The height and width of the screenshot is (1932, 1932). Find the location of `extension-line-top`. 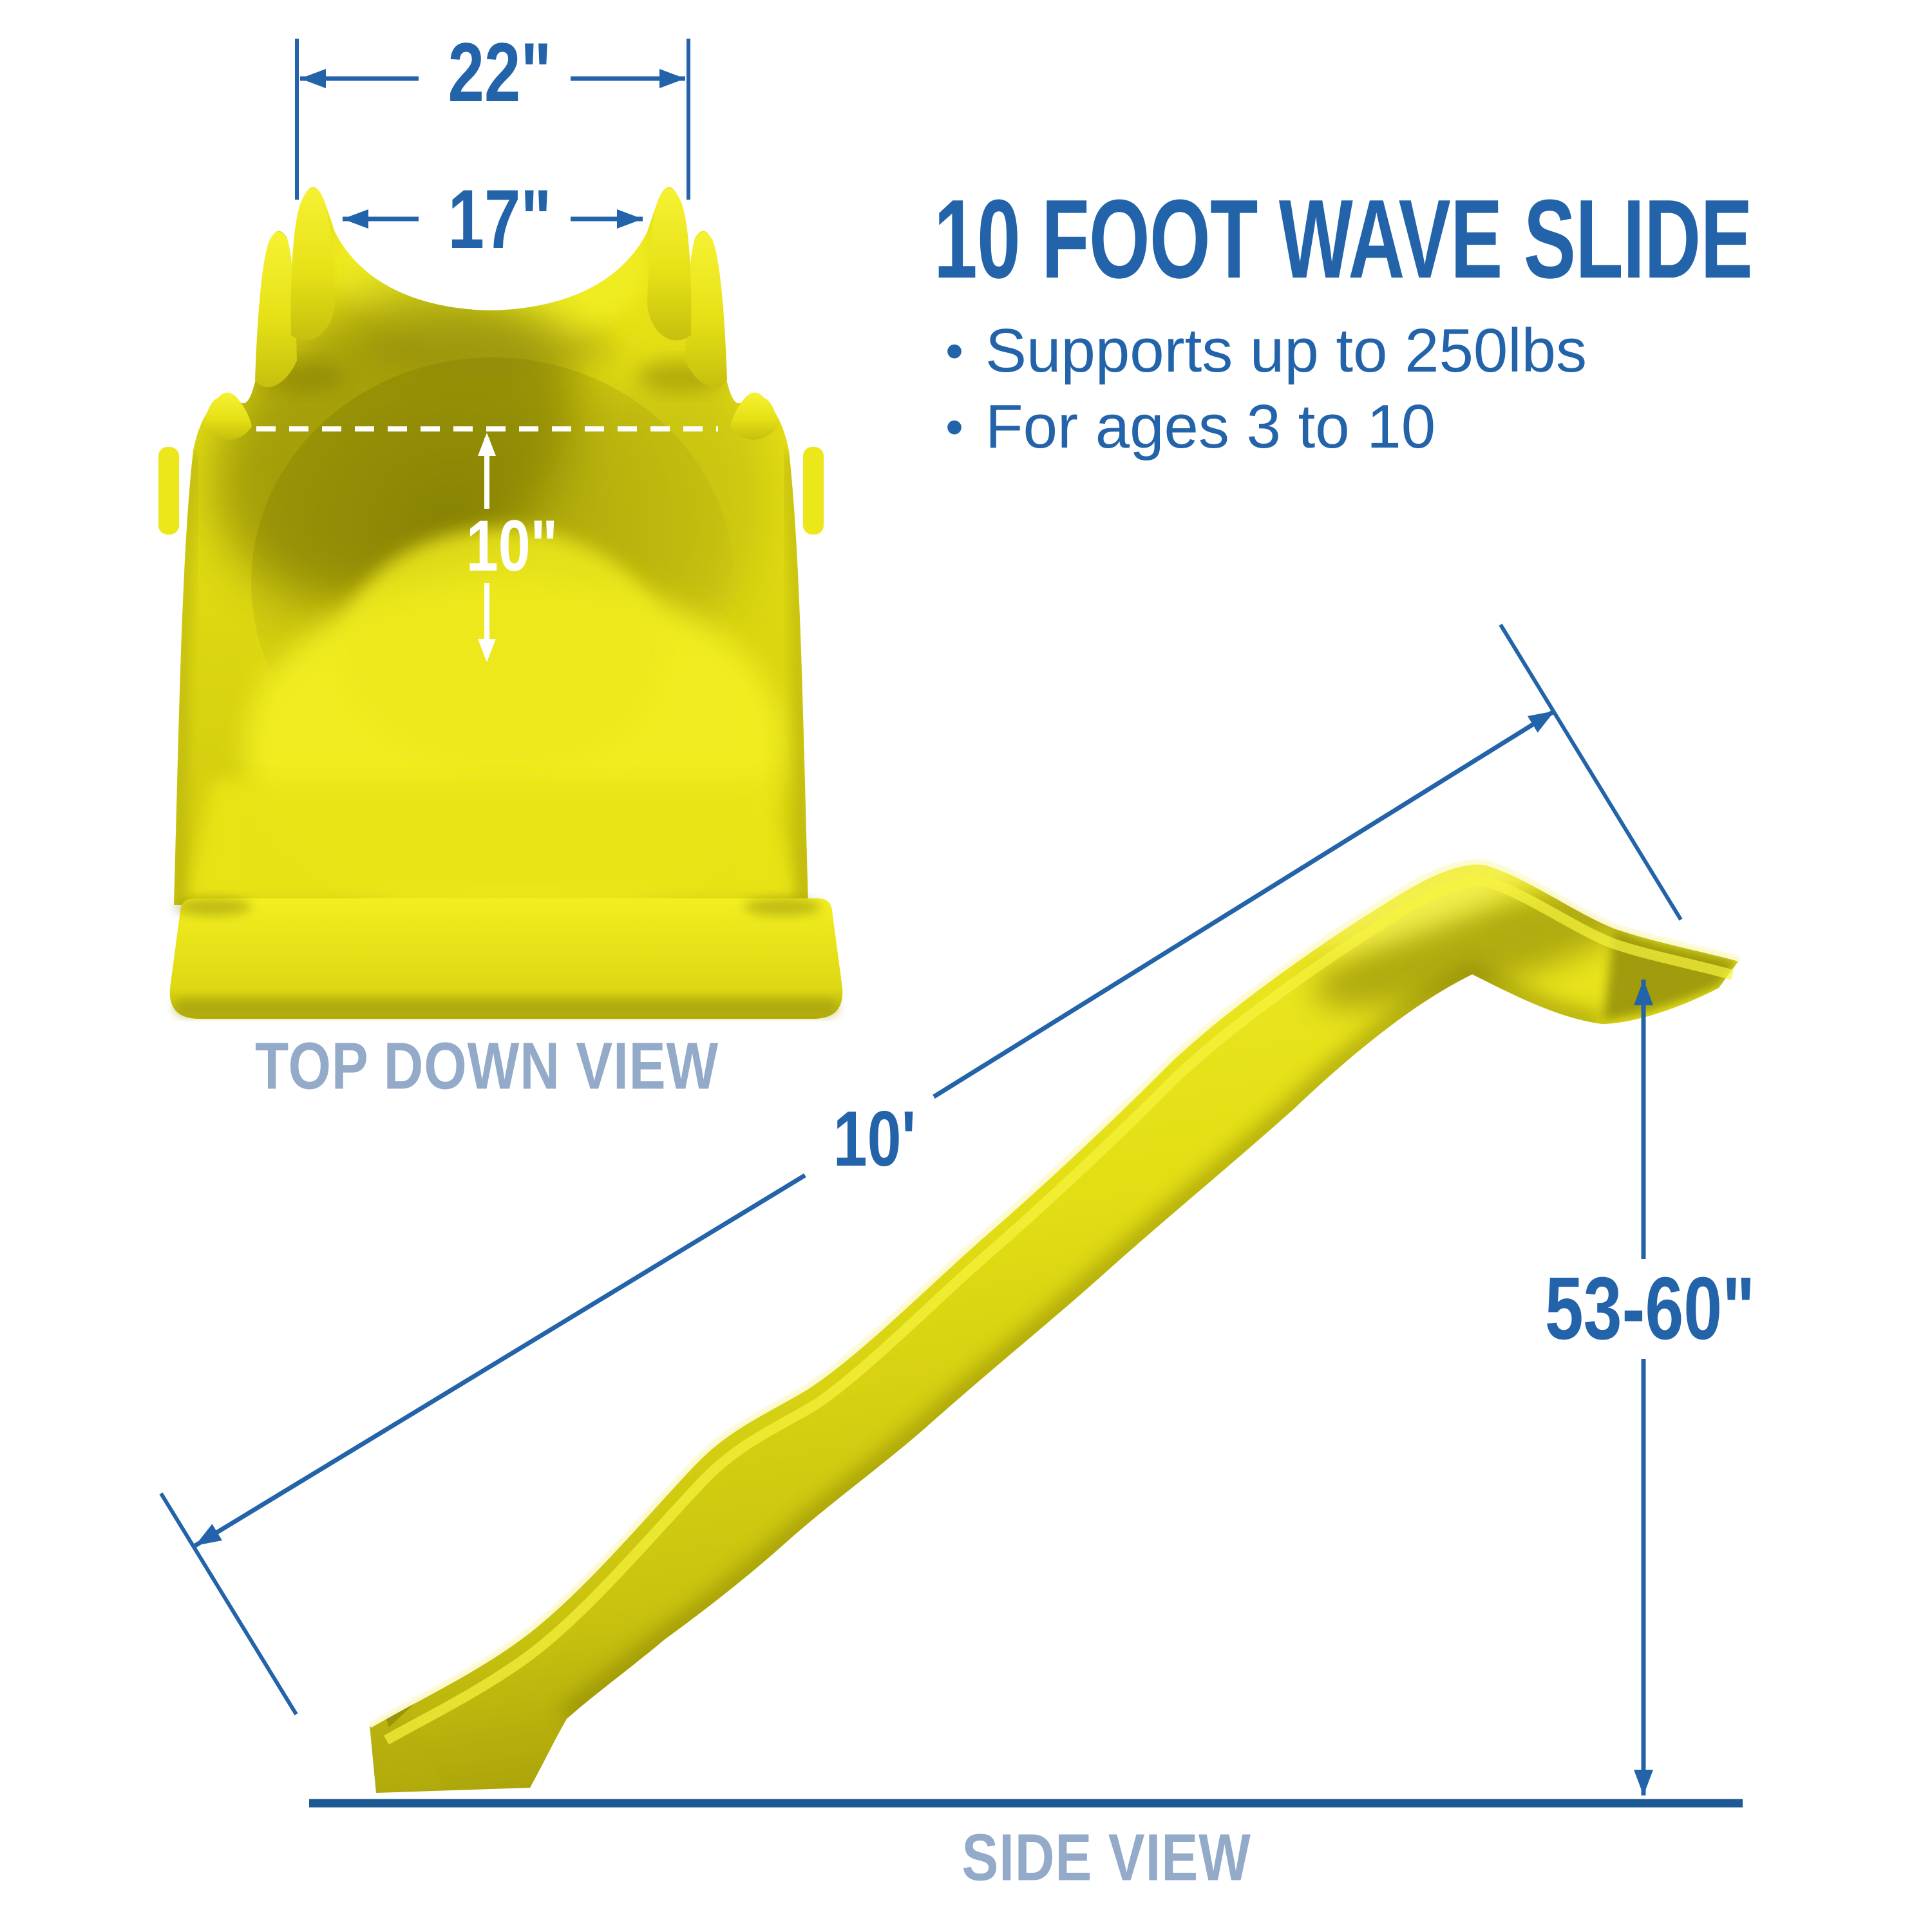

extension-line-top is located at coordinates (1591, 772).